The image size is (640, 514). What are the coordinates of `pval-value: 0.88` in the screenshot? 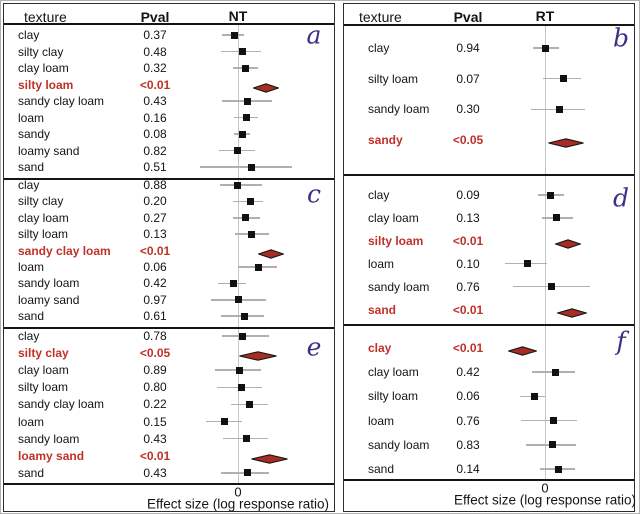 It's located at (155, 185).